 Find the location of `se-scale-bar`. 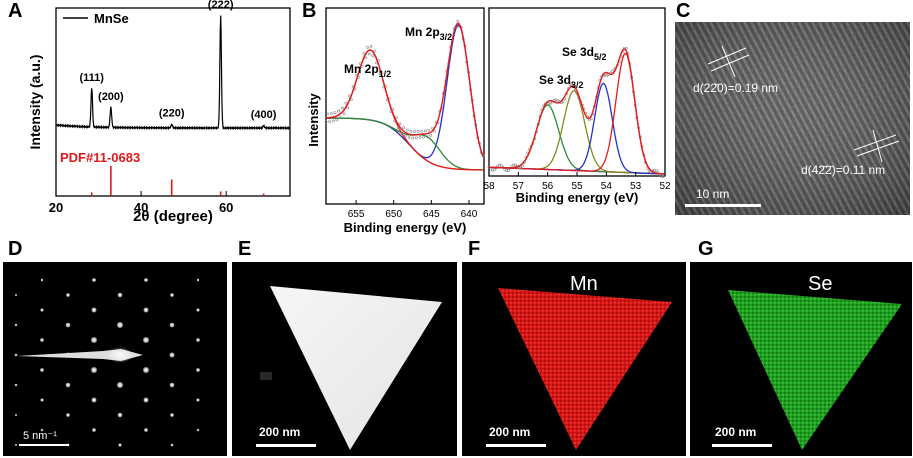

se-scale-bar is located at coordinates (742, 445).